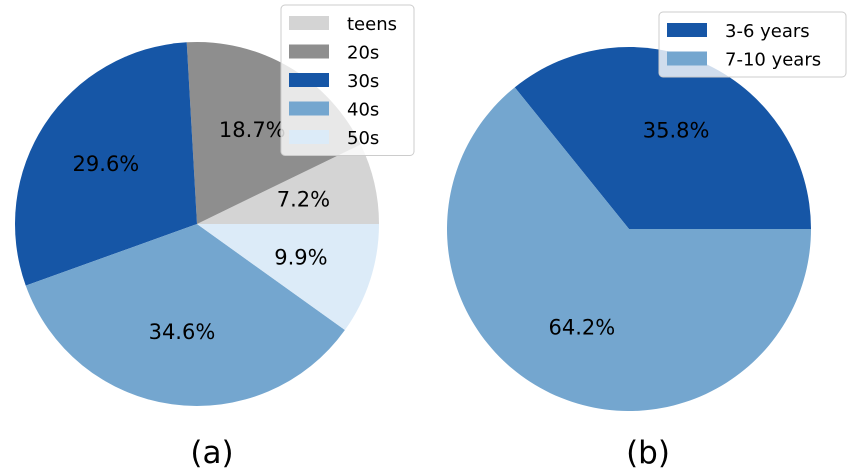 This screenshot has width=858, height=469. Describe the element at coordinates (211, 452) in the screenshot. I see `pie-a-caption: (a)` at that location.